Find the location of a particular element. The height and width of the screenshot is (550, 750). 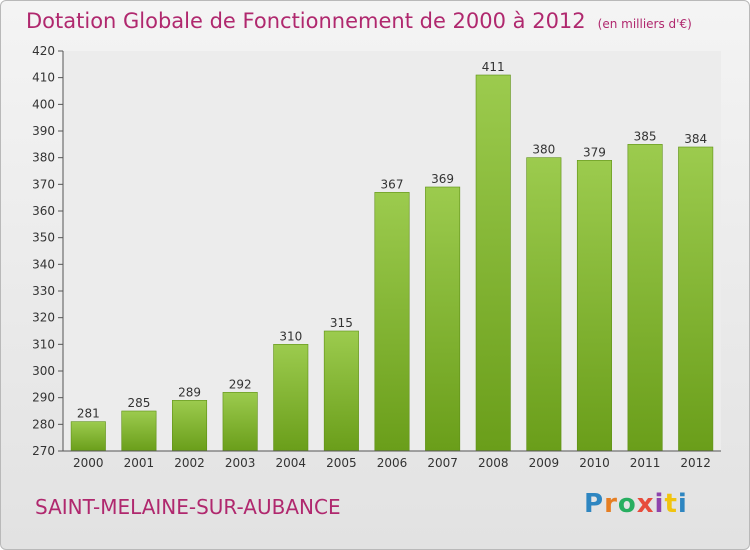

y-tick-label: 300 is located at coordinates (43, 371).